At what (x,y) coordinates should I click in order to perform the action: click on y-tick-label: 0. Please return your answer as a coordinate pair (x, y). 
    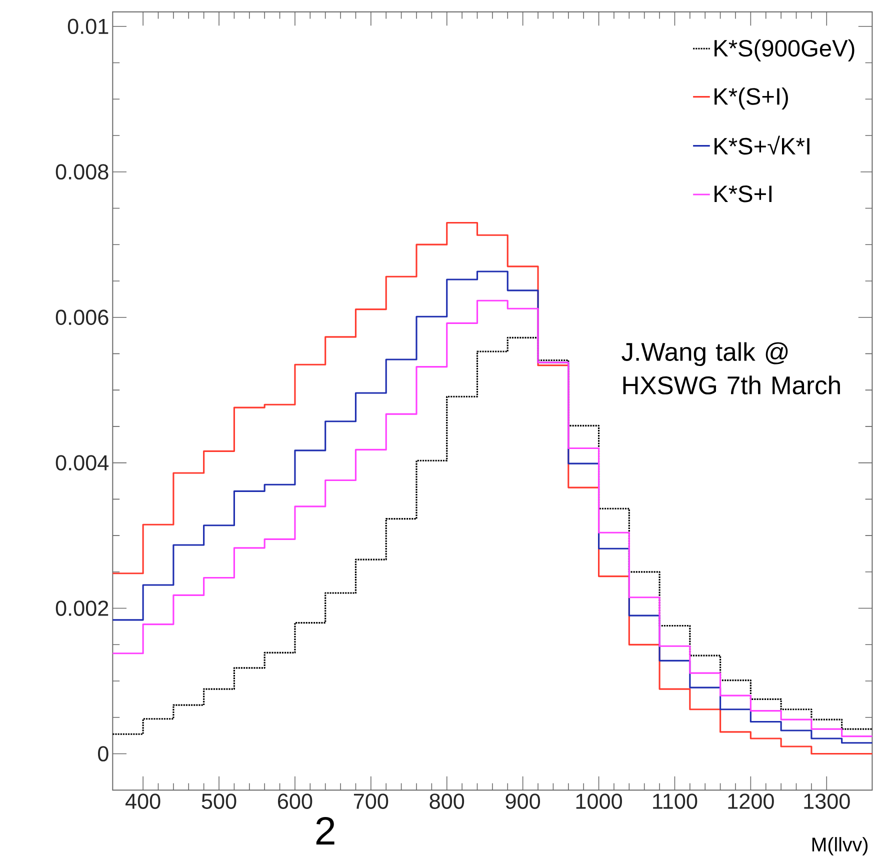
    Looking at the image, I should click on (103, 754).